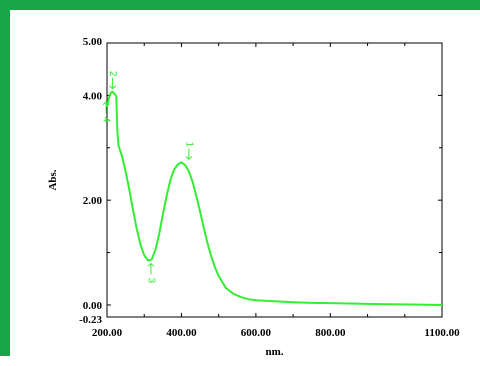 This screenshot has height=366, width=480. Describe the element at coordinates (181, 333) in the screenshot. I see `x-tick-label: 400.00` at that location.